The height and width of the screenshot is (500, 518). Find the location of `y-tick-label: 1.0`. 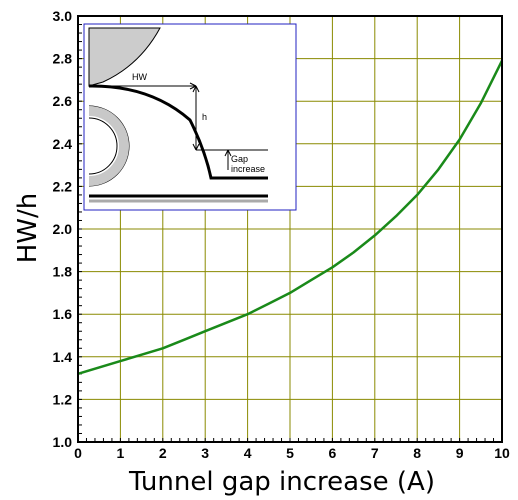

y-tick-label: 1.0 is located at coordinates (63, 442).